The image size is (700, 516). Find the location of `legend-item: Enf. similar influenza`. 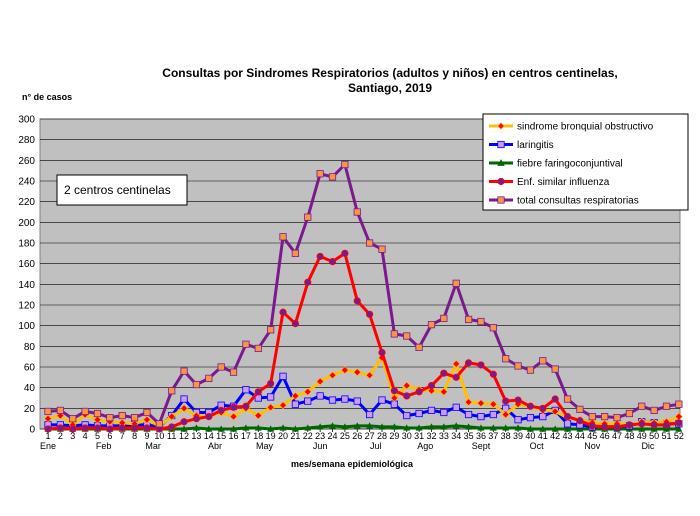

legend-item: Enf. similar influenza is located at coordinates (549, 182).